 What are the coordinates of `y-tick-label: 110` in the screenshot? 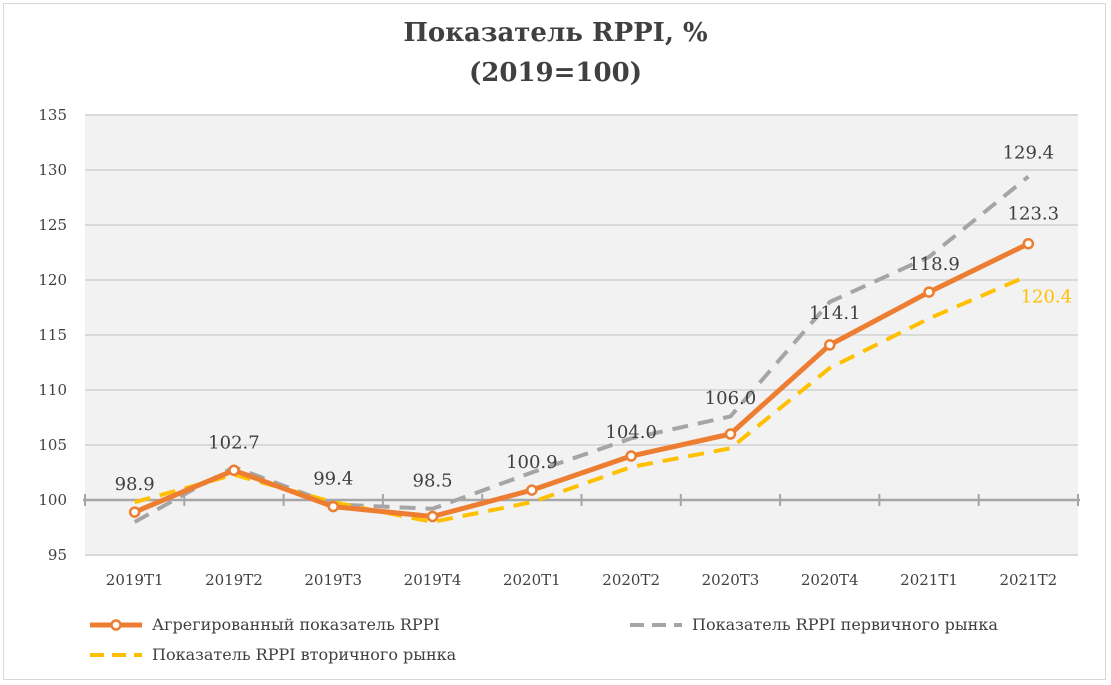 It's located at (52, 390).